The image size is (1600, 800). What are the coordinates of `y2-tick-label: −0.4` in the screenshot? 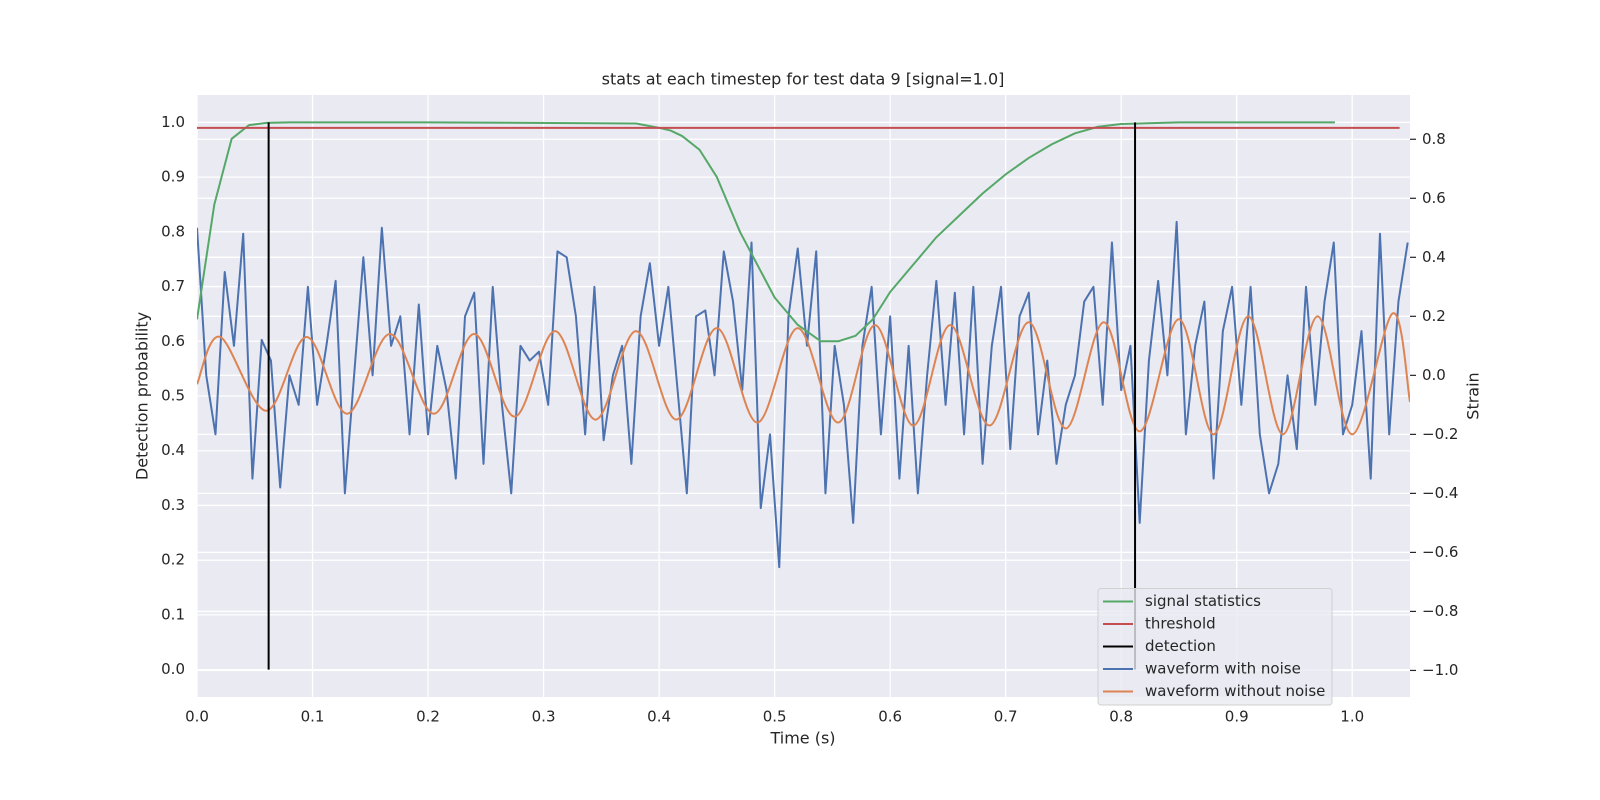 It's located at (1440, 493).